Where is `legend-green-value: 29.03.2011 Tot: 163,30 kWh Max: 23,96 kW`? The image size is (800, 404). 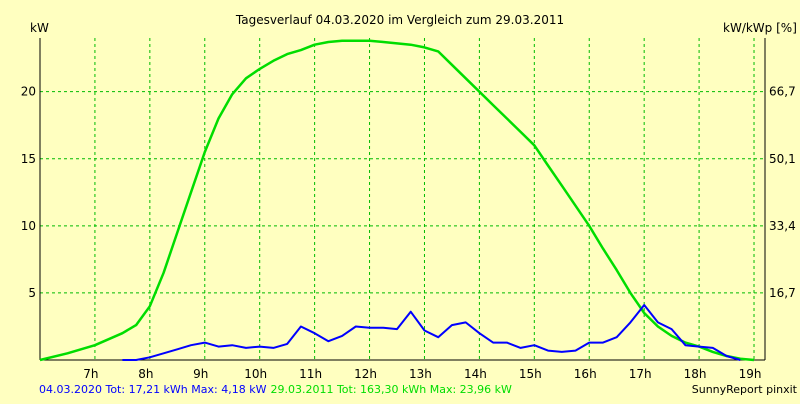
legend-green-value: 29.03.2011 Tot: 163,30 kWh Max: 23,96 kW is located at coordinates (391, 389).